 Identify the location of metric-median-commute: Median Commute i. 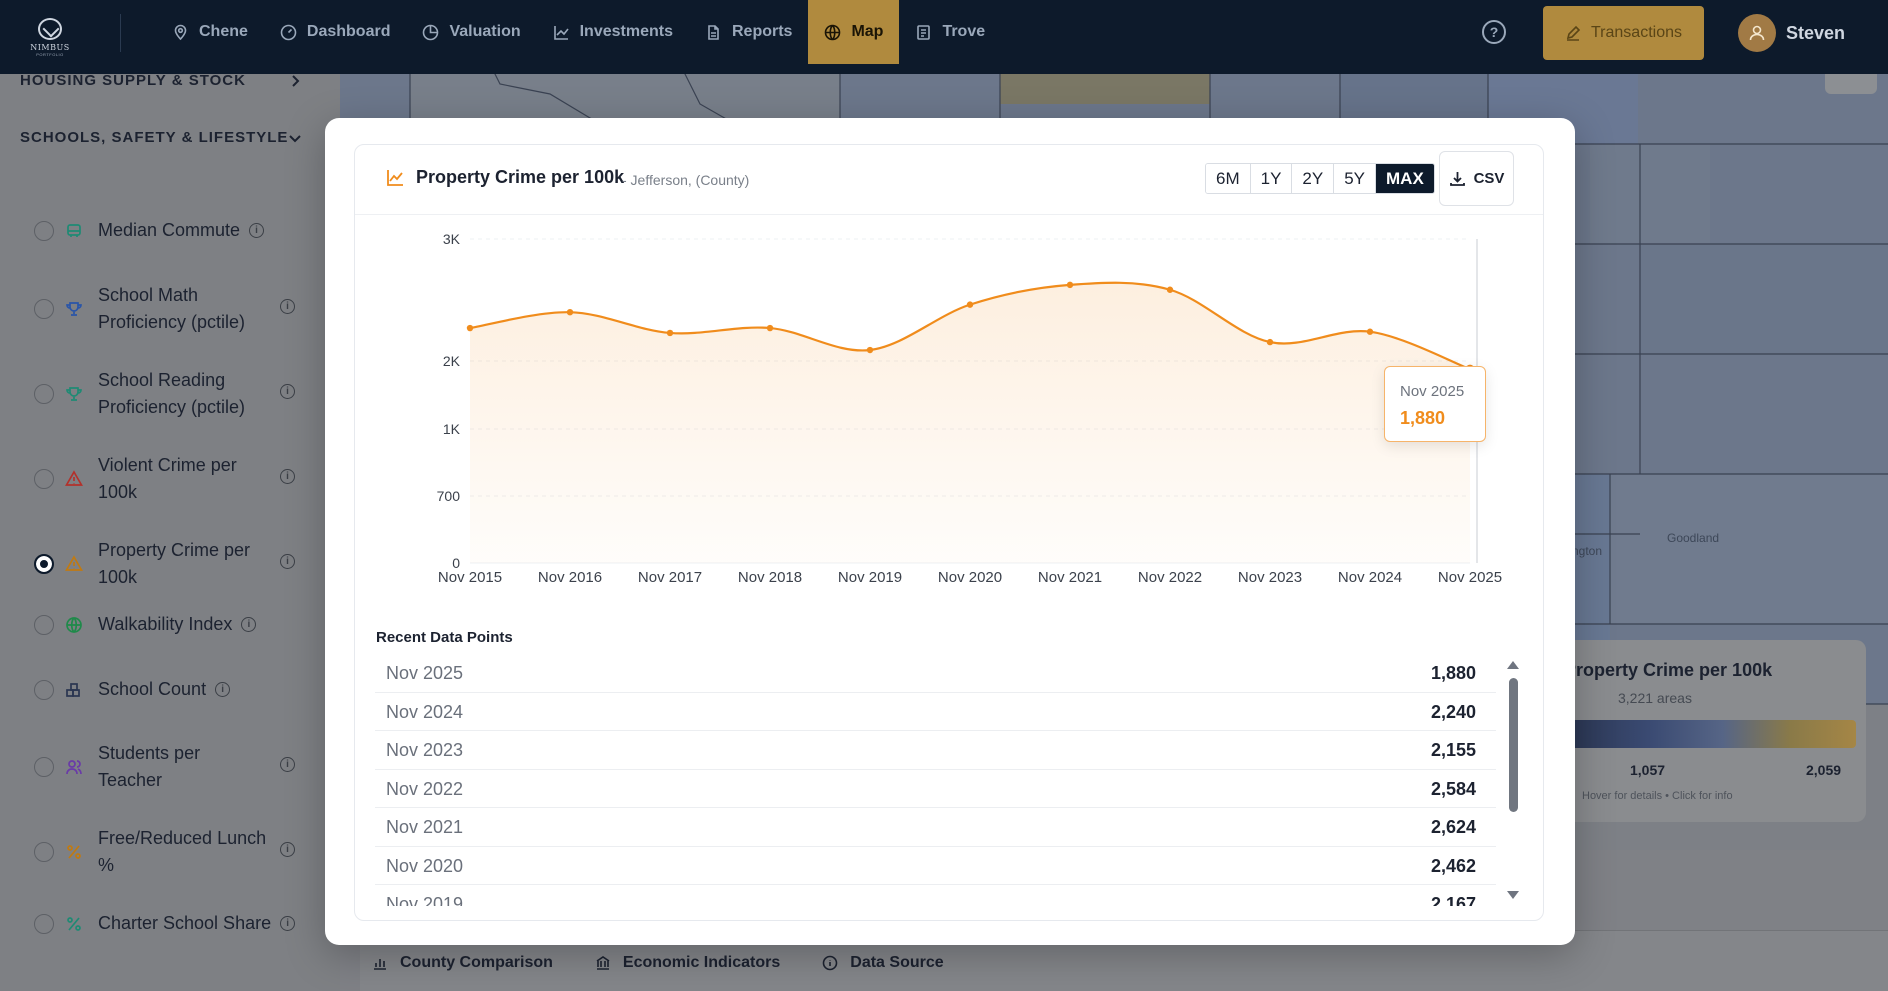
(169, 230).